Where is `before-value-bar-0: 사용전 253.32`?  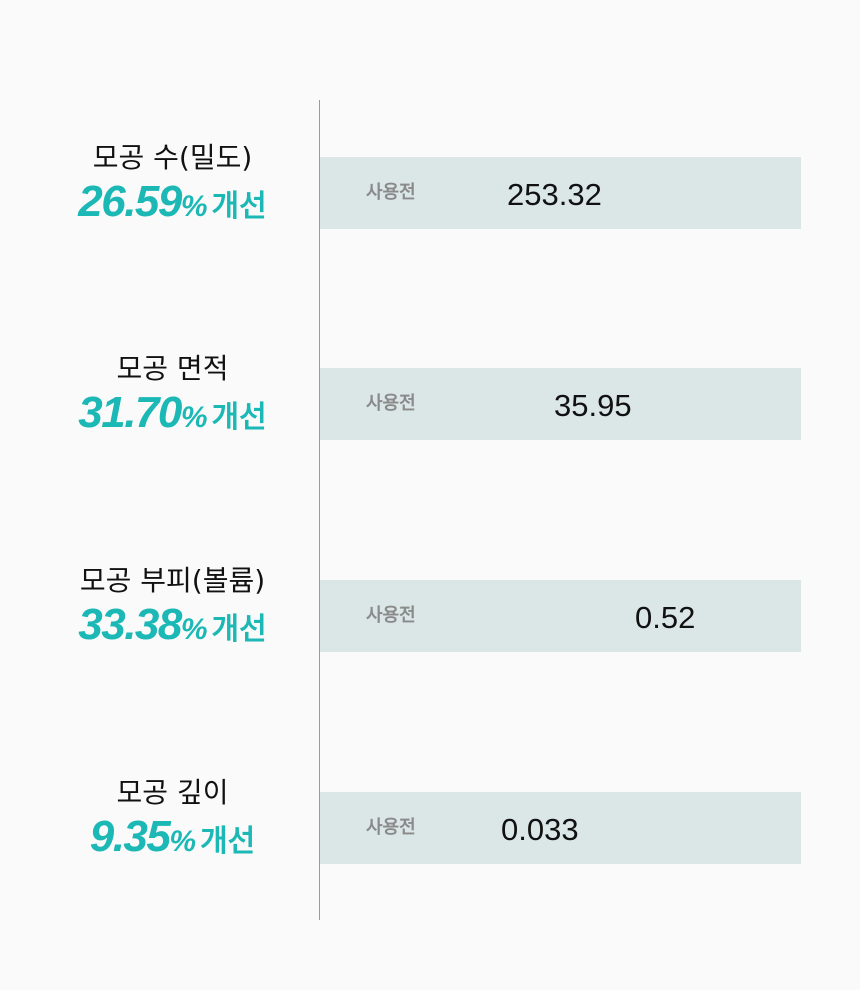 before-value-bar-0: 사용전 253.32 is located at coordinates (560, 193).